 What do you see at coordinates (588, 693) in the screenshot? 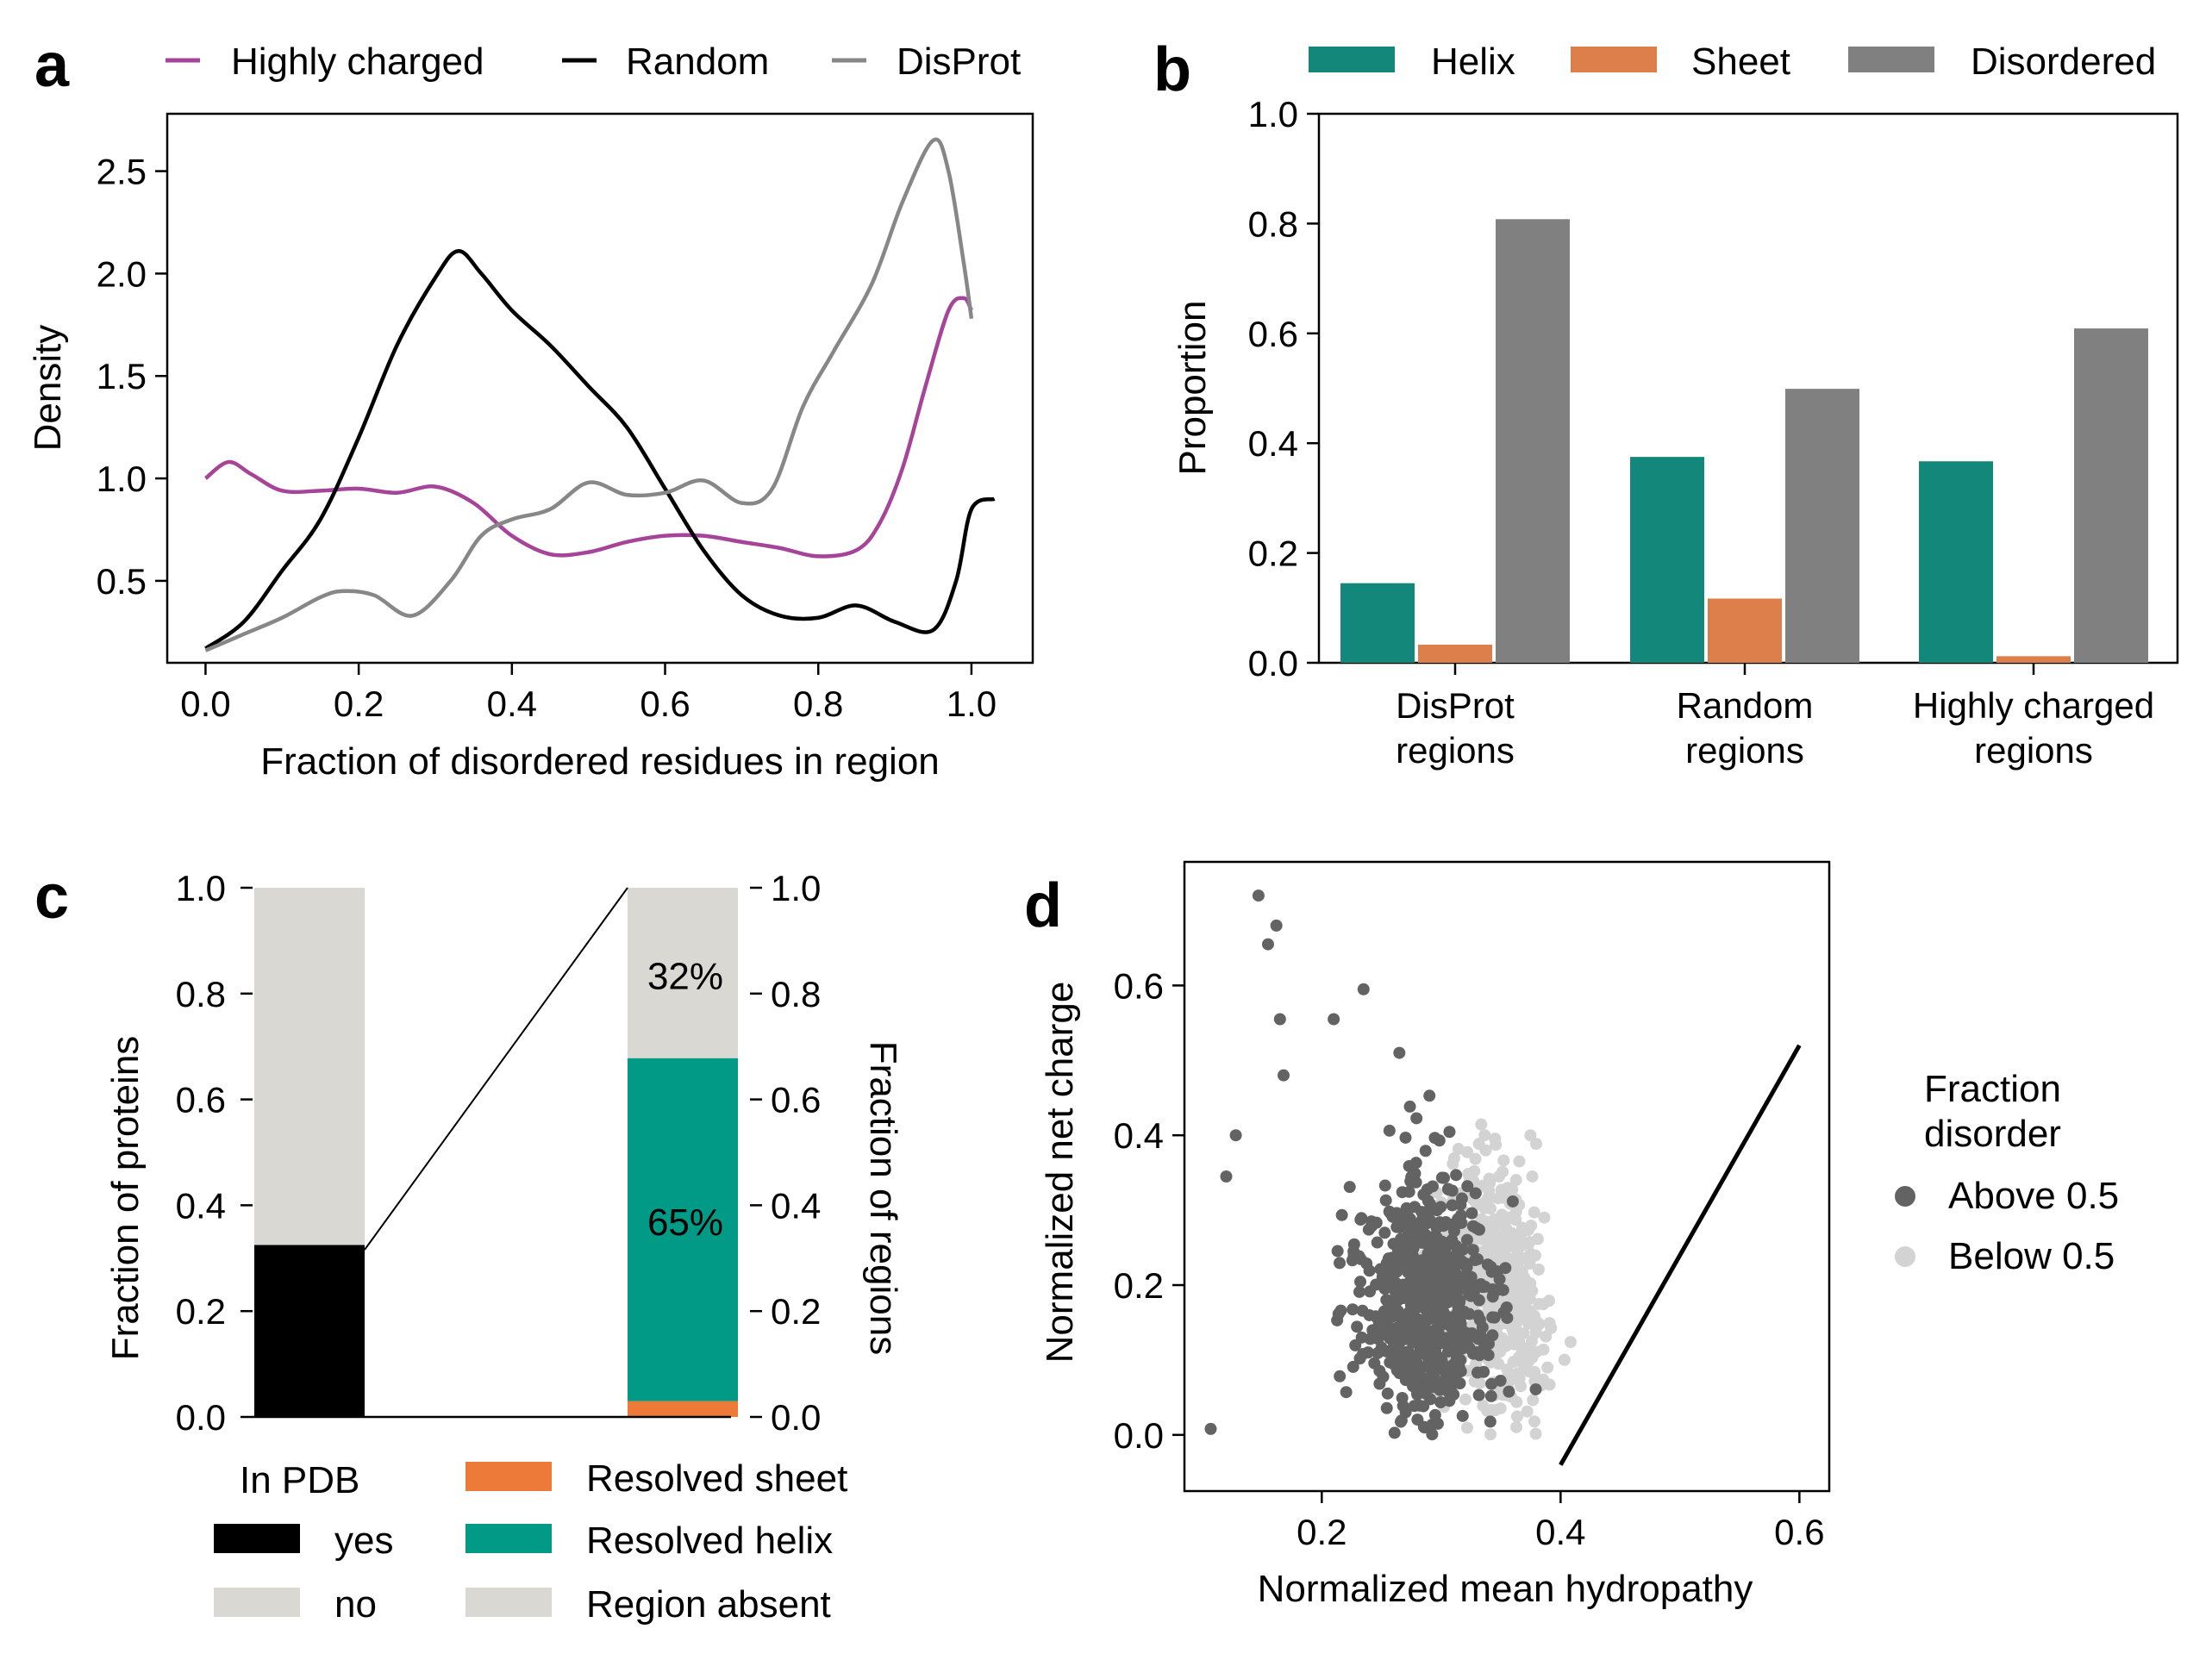
I see `panel-a-x-ticks: 0.0 0.2 0.4 0.6 0.8 1.0` at bounding box center [588, 693].